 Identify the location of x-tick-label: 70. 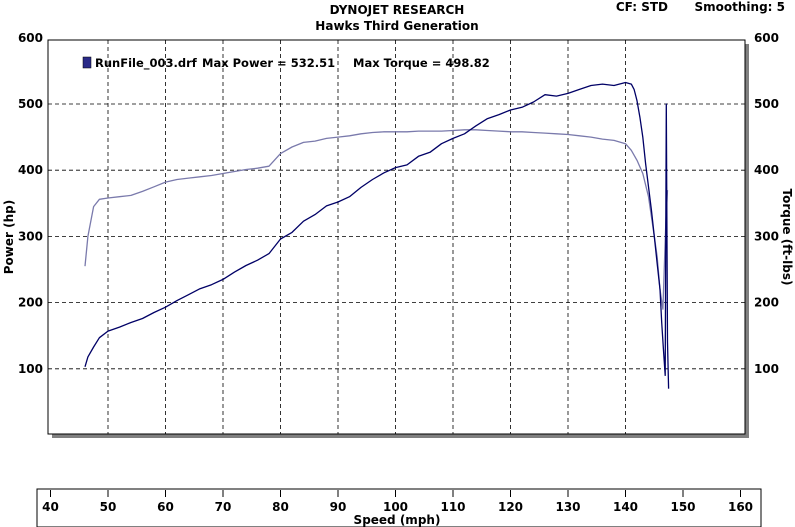
(223, 507).